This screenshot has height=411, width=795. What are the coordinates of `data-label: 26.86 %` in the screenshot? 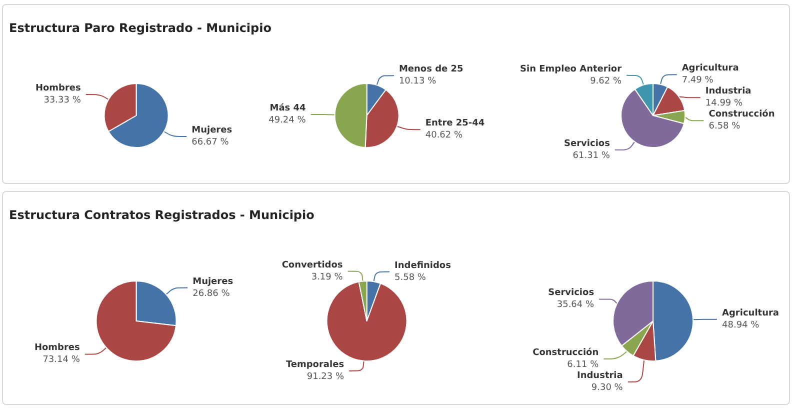 It's located at (211, 293).